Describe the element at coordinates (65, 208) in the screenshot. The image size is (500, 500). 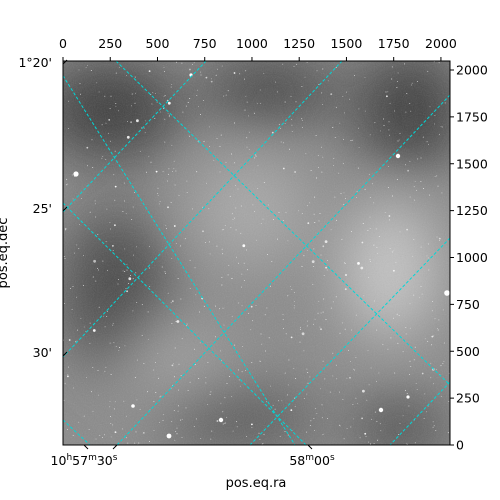
I see `dec-tick-marks` at that location.